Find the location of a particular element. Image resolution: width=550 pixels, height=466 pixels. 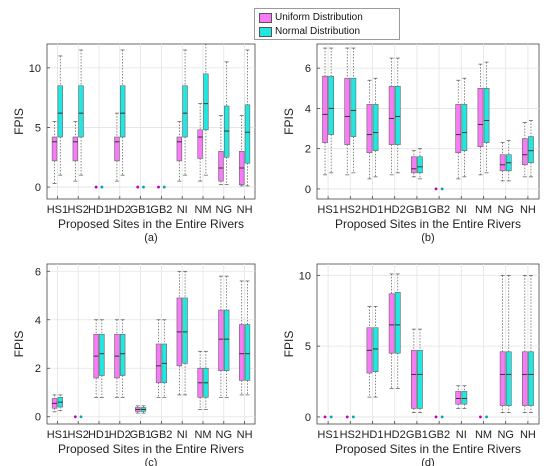

box-ni-normal is located at coordinates (464, 127).